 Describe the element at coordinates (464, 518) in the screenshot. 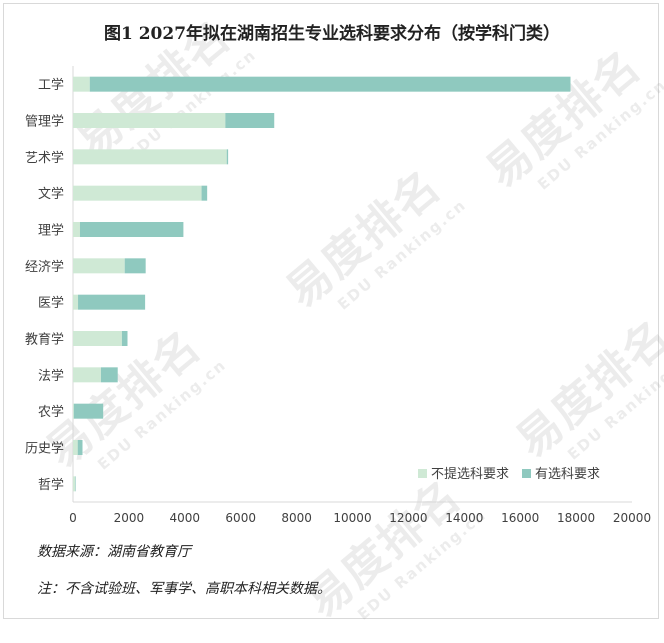

I see `x-tick-label: 14000` at that location.